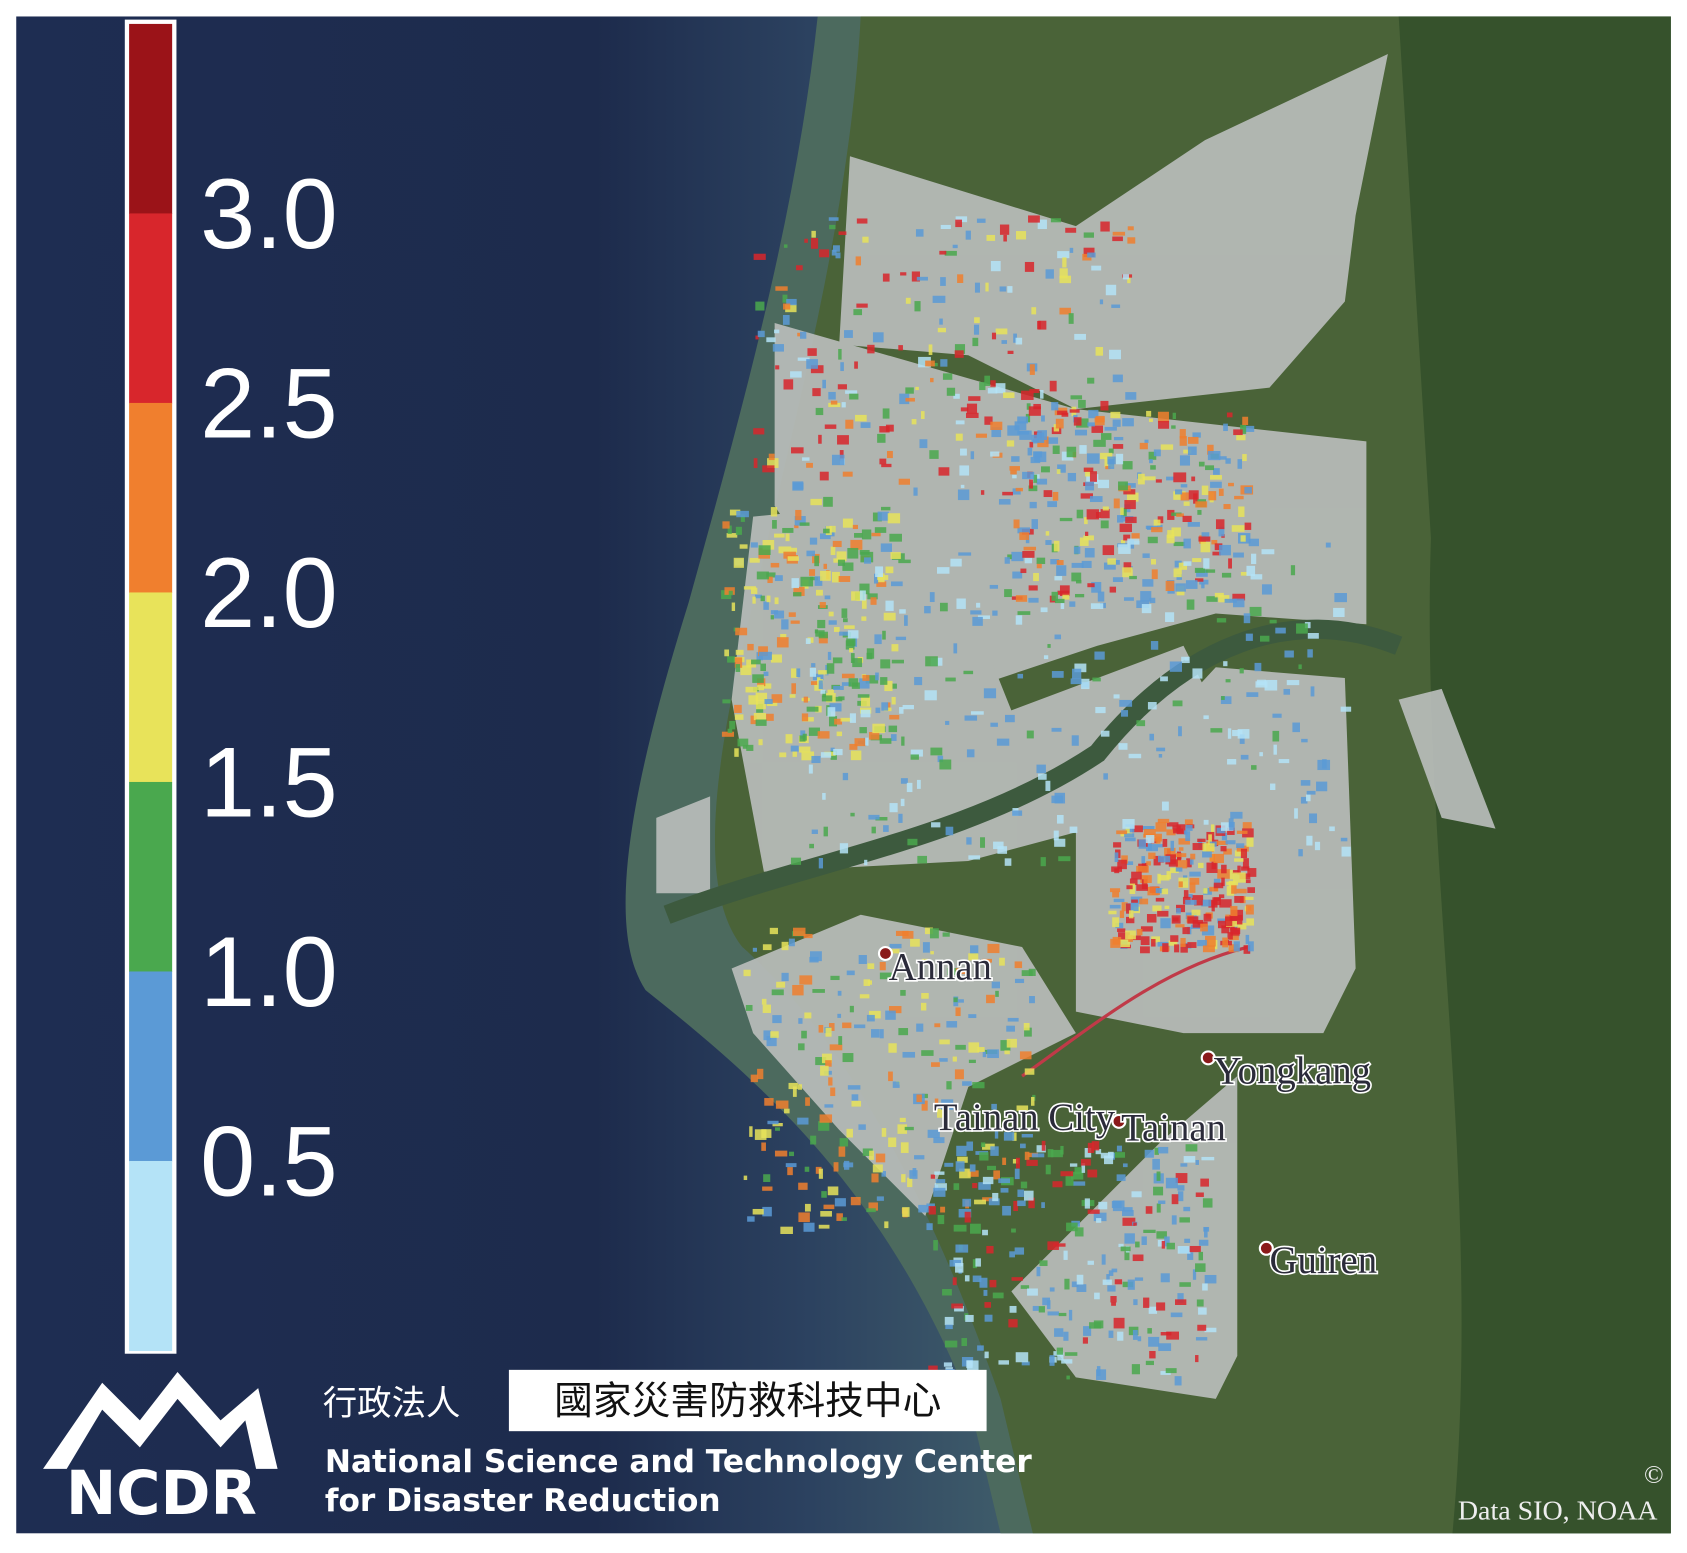 The image size is (1687, 1553). What do you see at coordinates (1025, 1117) in the screenshot?
I see `place-label: Tainan City` at bounding box center [1025, 1117].